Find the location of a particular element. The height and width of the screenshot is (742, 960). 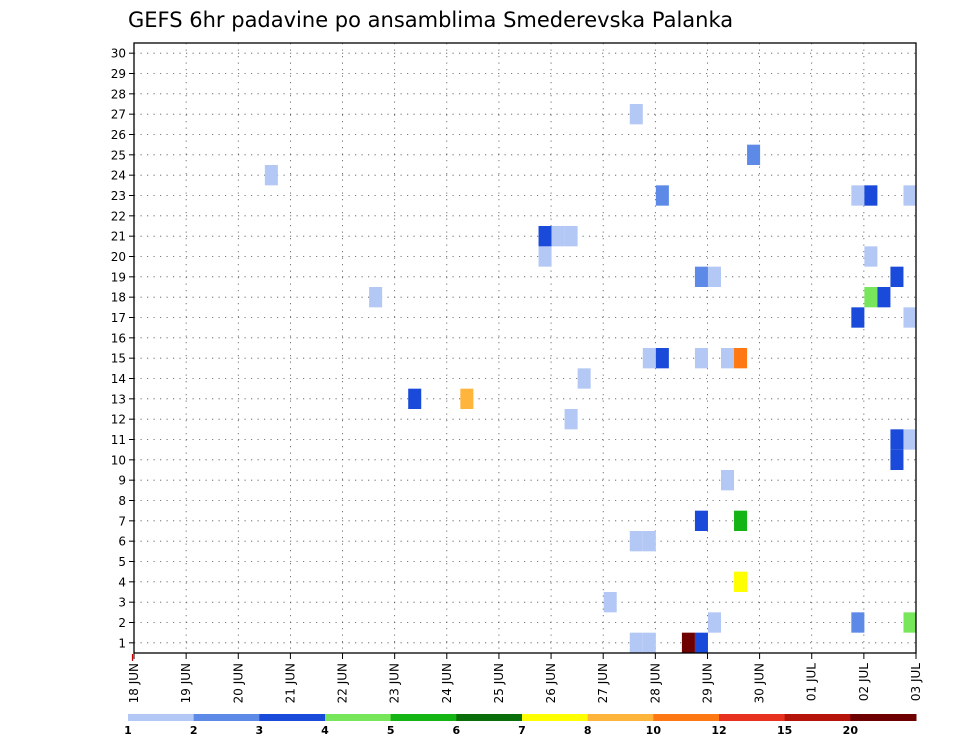

y-tick-label: 4 is located at coordinates (122, 582).